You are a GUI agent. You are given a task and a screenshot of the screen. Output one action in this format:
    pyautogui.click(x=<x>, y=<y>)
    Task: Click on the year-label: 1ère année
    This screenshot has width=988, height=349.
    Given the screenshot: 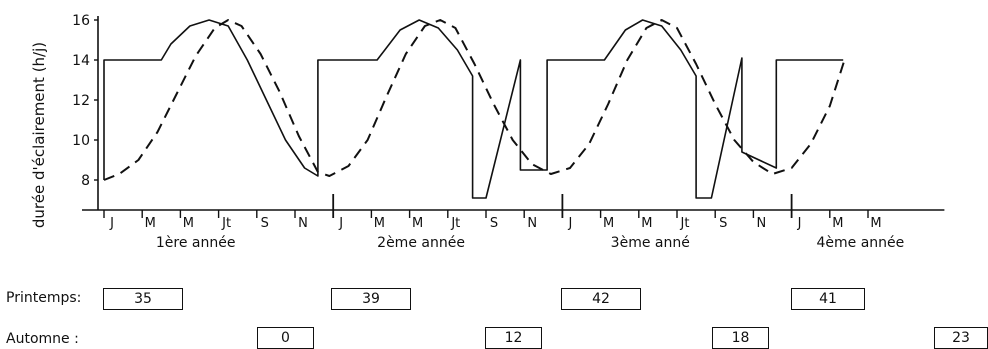 What is the action you would take?
    pyautogui.click(x=196, y=243)
    